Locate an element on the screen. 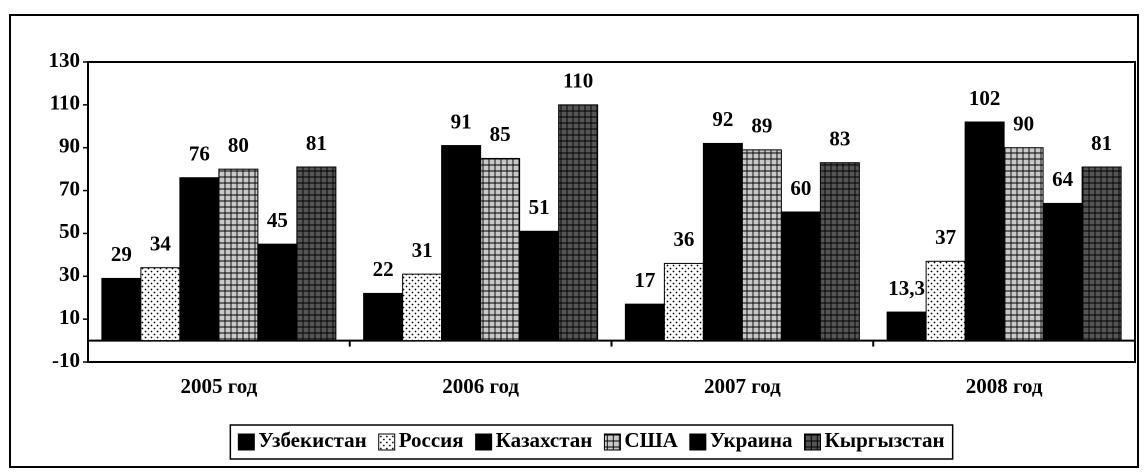  x-tick-label: 2006 год is located at coordinates (480, 386).